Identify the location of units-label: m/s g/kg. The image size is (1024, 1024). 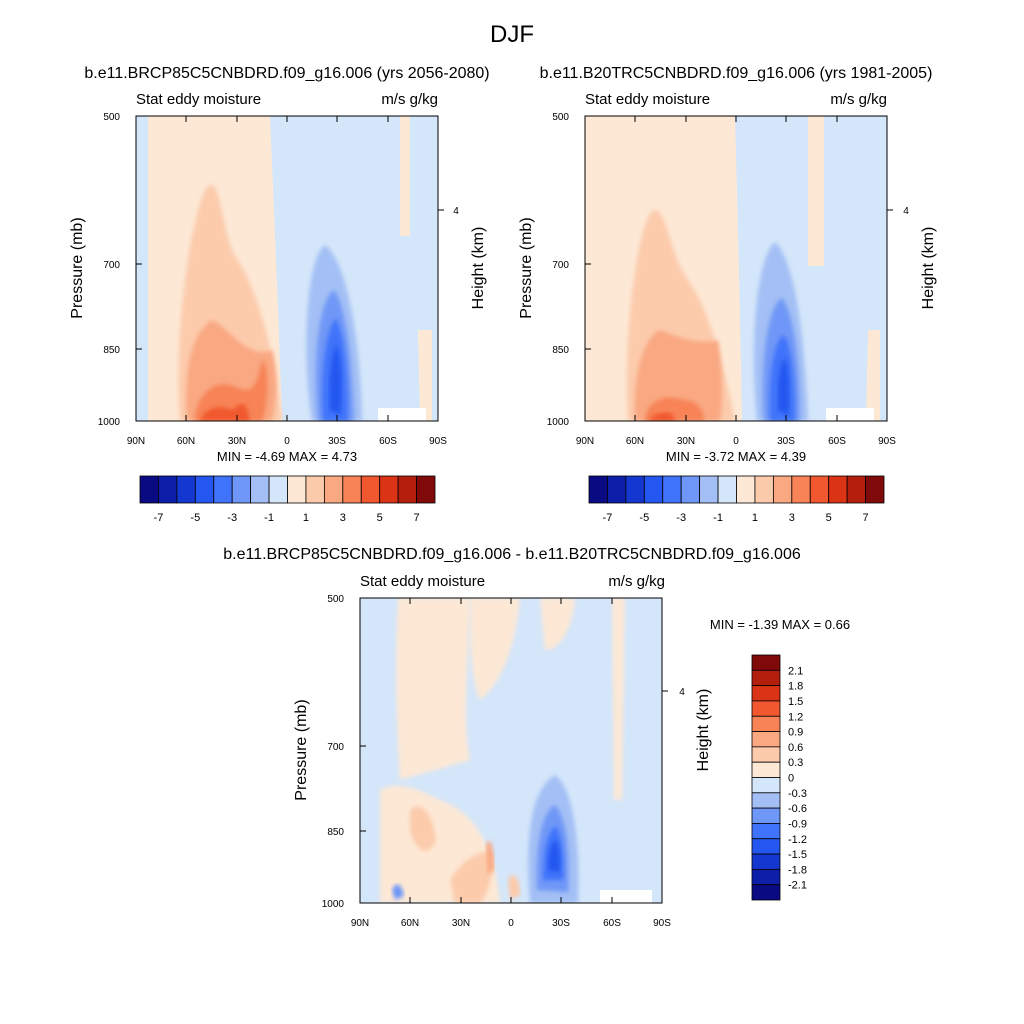
(858, 99).